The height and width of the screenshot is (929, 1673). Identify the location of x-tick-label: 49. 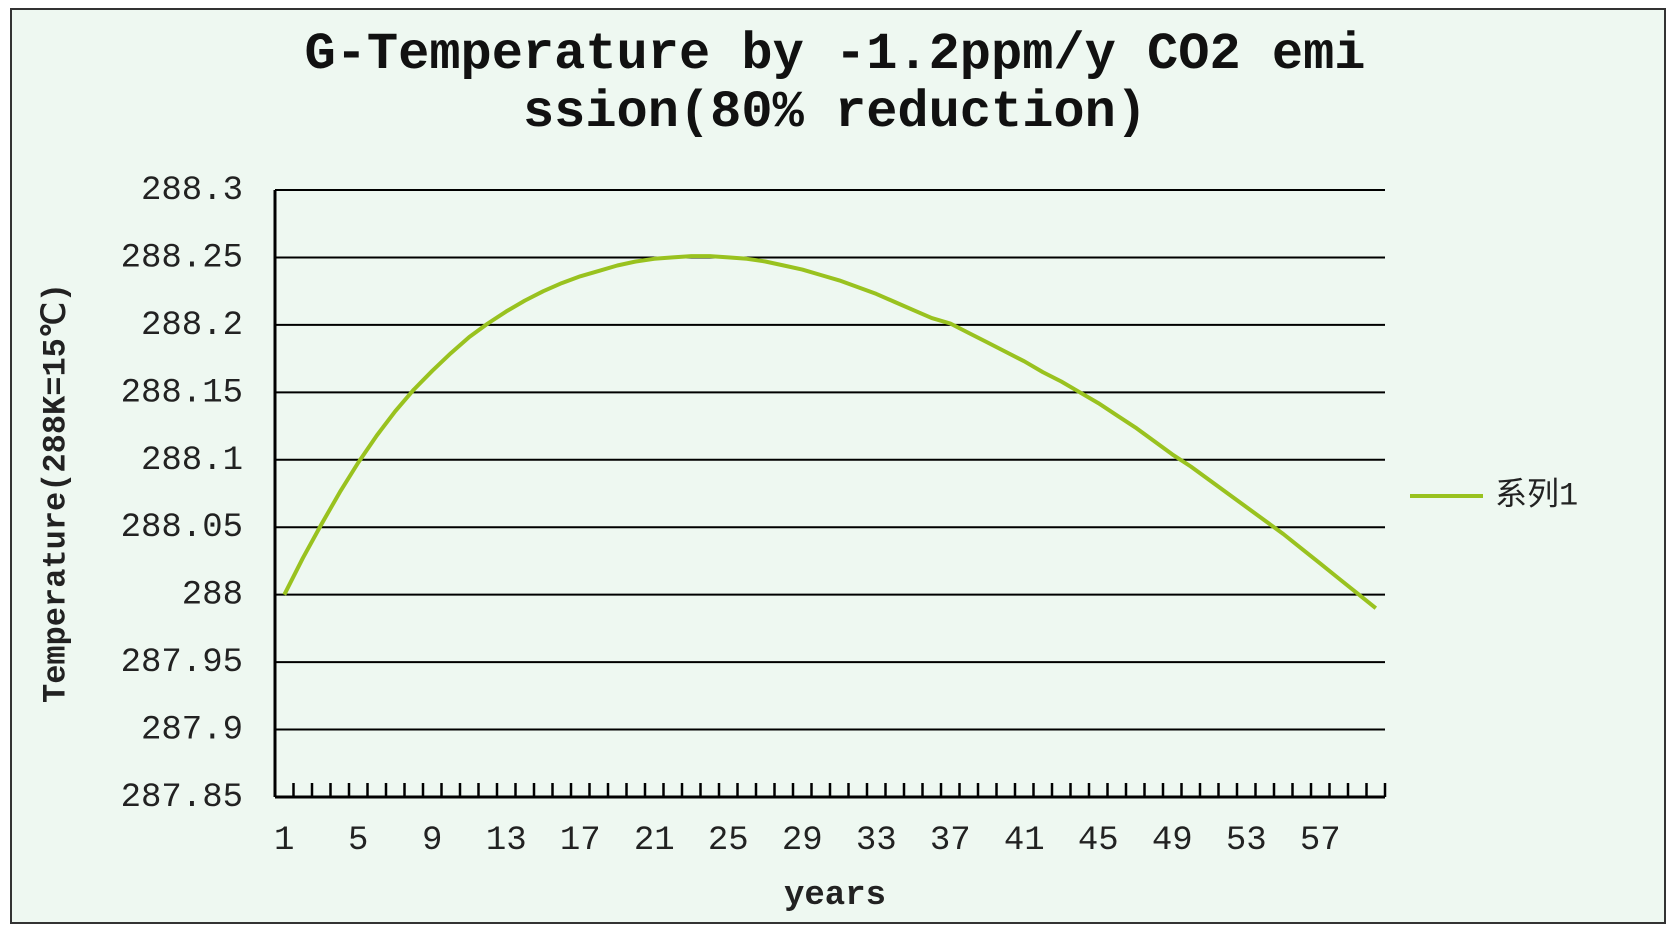
(1172, 841).